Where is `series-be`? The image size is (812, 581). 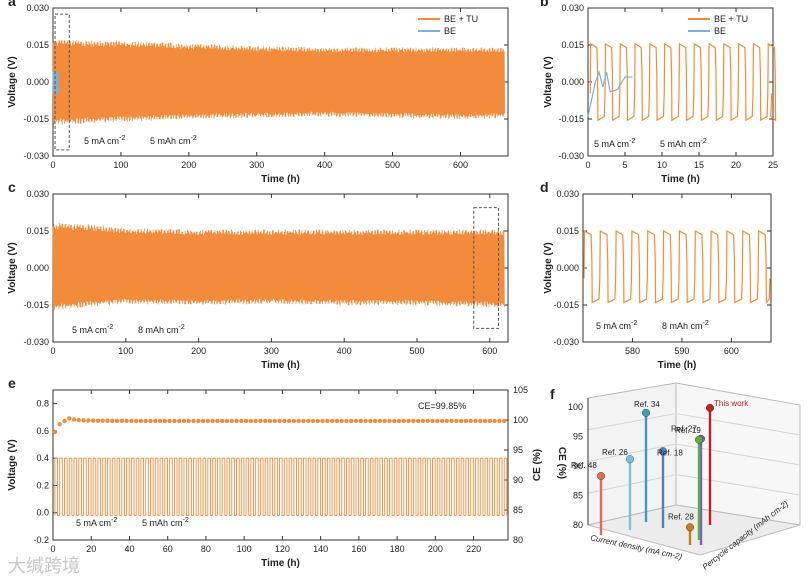 series-be is located at coordinates (610, 93).